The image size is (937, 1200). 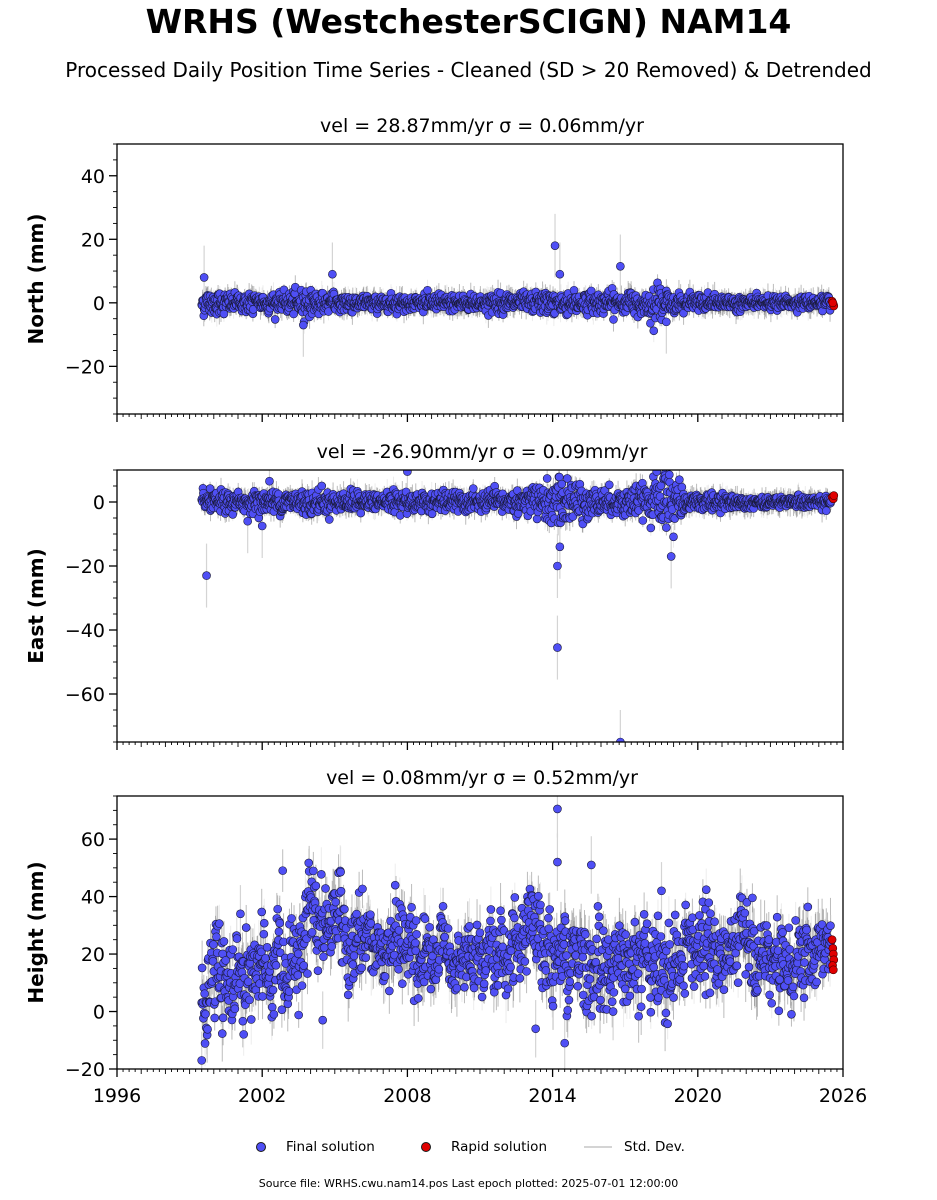 What do you see at coordinates (482, 126) in the screenshot?
I see `panel-title: vel = 28.87mm/yr σ = 0.06mm/yr` at bounding box center [482, 126].